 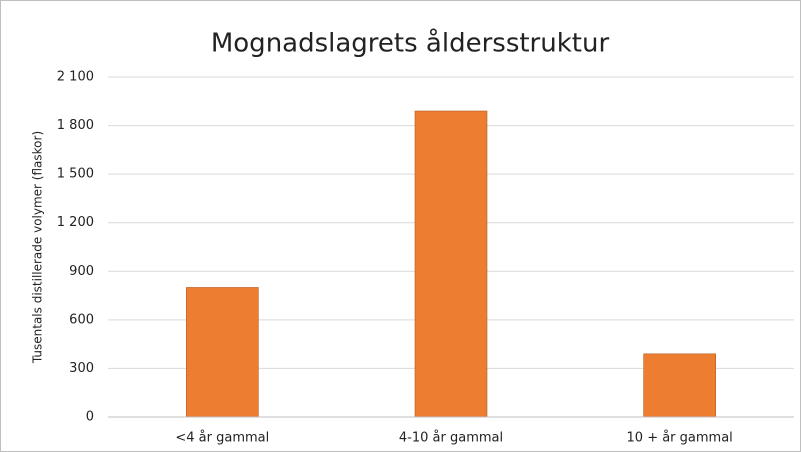 I want to click on y-tick-label: 2 100, so click(x=75, y=77).